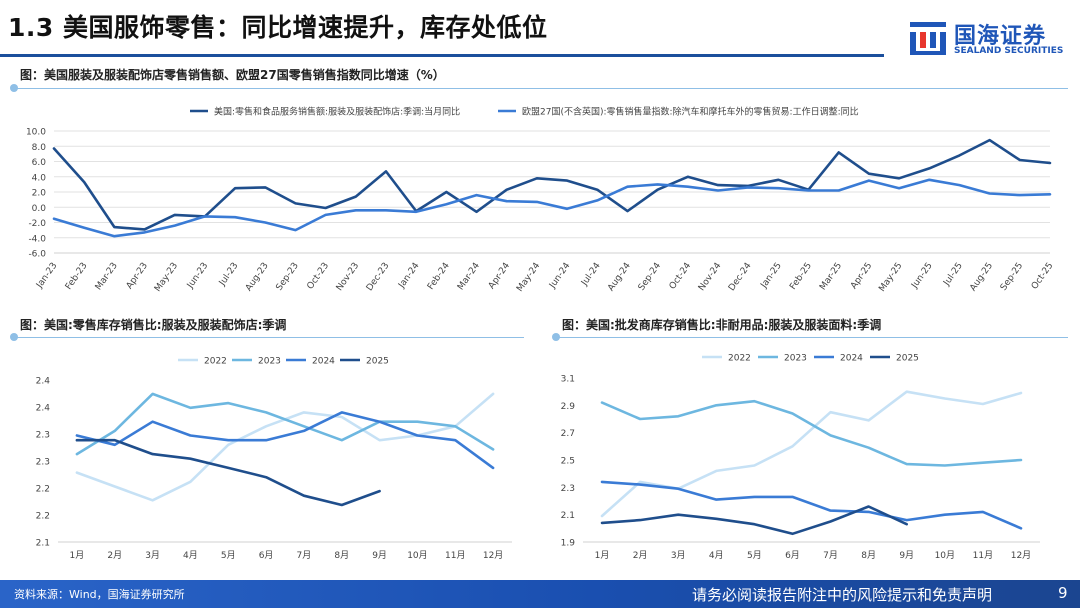 The image size is (1080, 608). I want to click on footer-disclaimer: 请务必阅读报告附注中的风险提示和免责声明, so click(842, 595).